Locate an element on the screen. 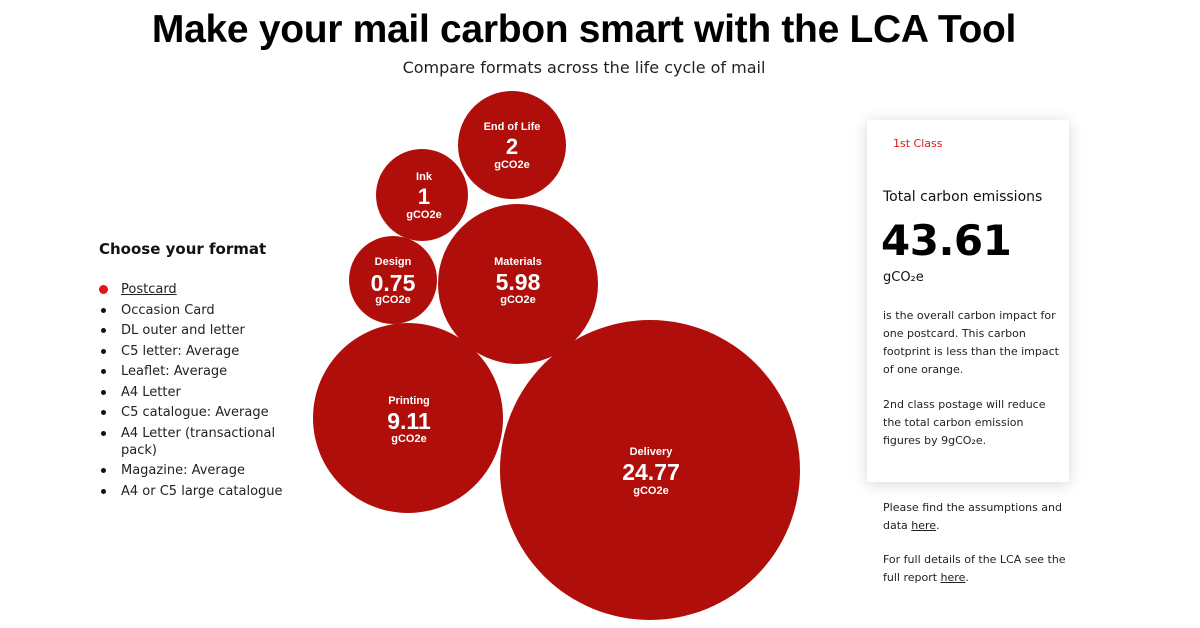 This screenshot has width=1200, height=628. total-emissions-unit: gCO₂e is located at coordinates (903, 277).